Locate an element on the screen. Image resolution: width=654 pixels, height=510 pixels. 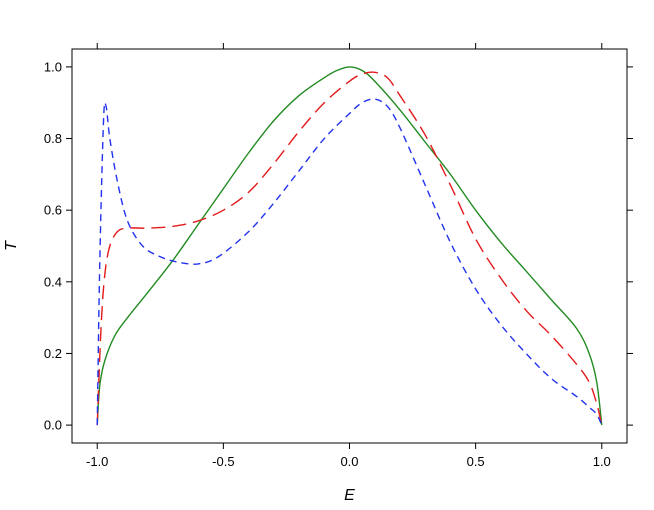
x-tick-label: 0.0 is located at coordinates (349, 461).